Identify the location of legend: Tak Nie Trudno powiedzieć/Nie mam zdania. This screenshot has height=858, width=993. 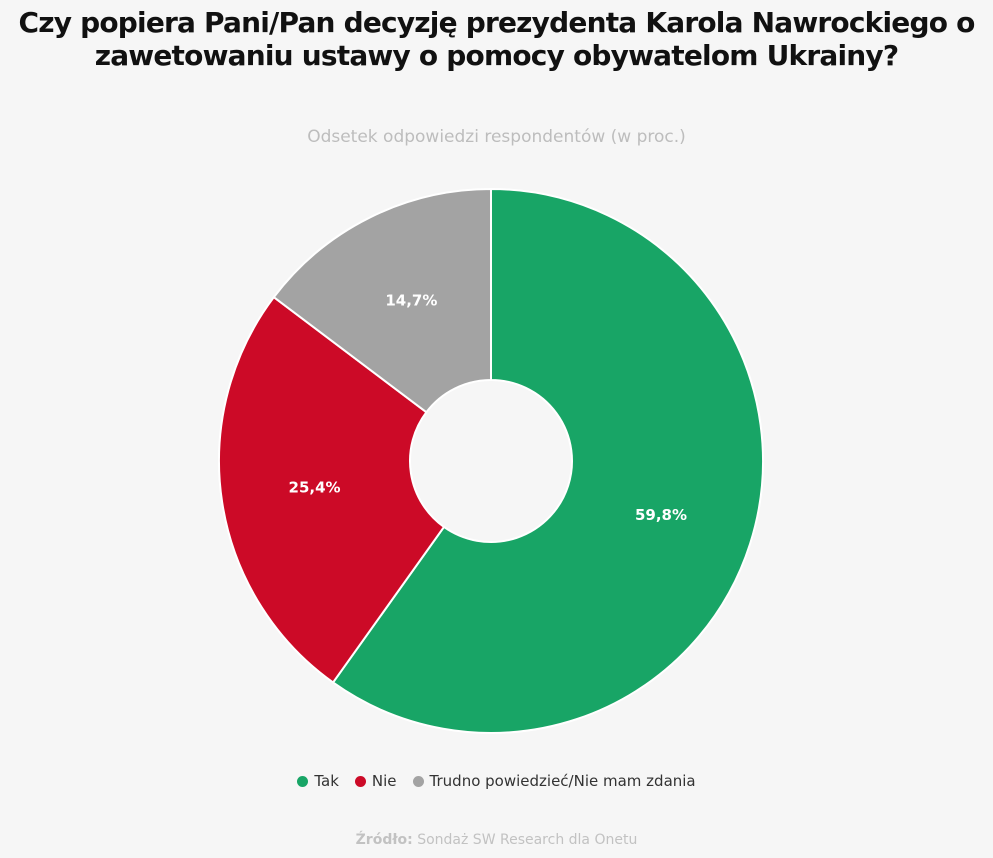
(496, 781).